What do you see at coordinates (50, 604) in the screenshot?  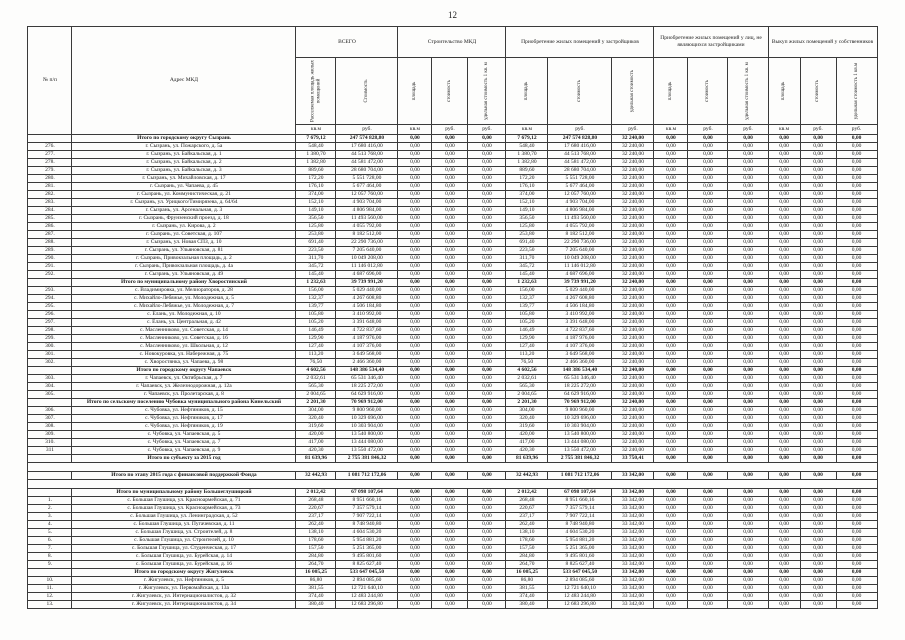 I see `row-number: 13.` at bounding box center [50, 604].